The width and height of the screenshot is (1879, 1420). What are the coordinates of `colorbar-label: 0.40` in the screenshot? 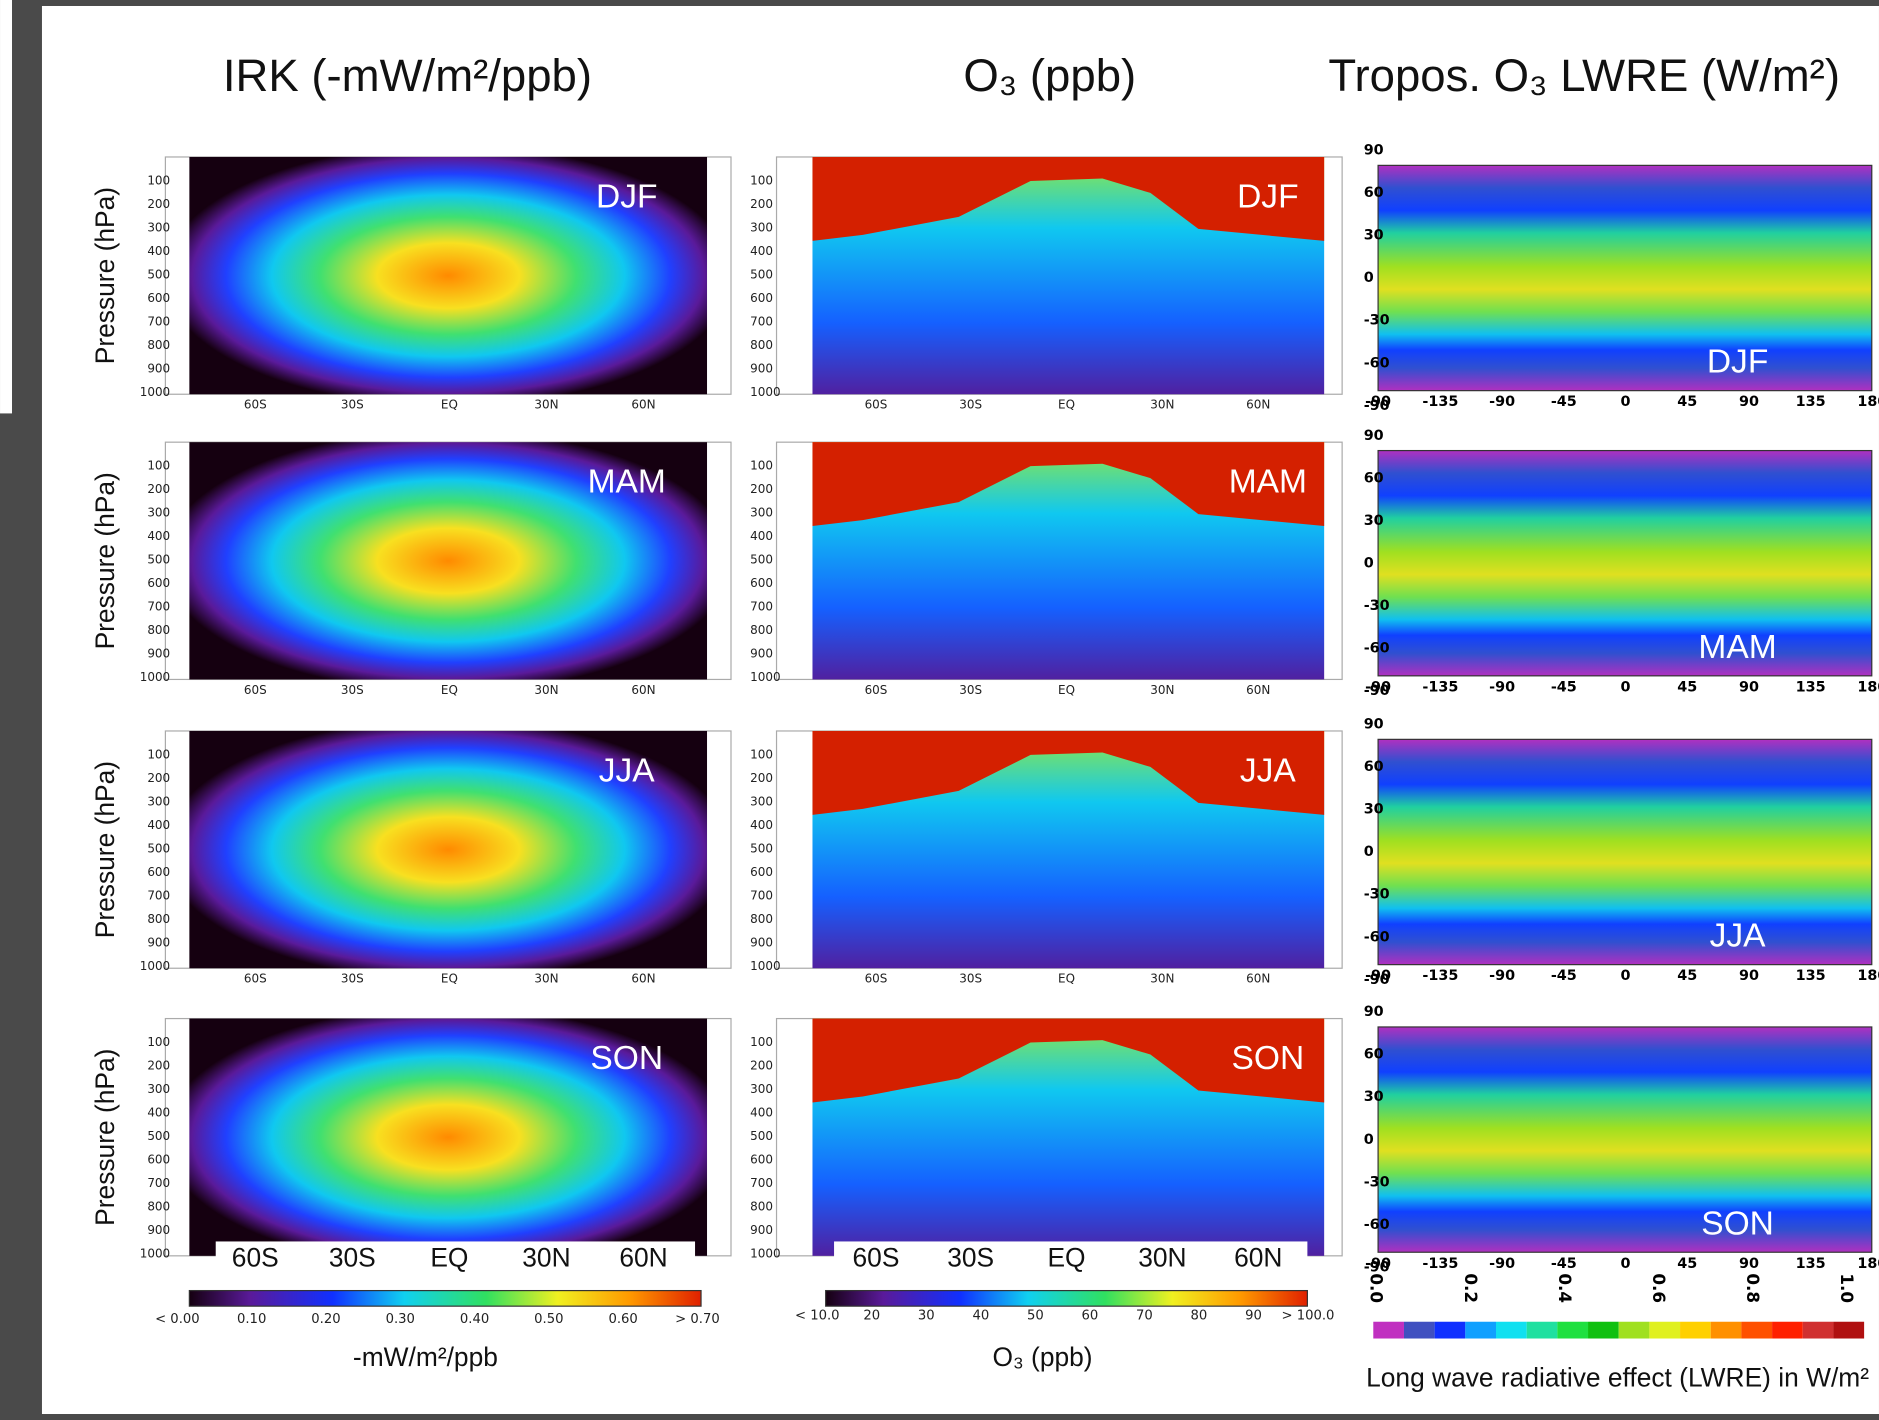 It's located at (474, 1319).